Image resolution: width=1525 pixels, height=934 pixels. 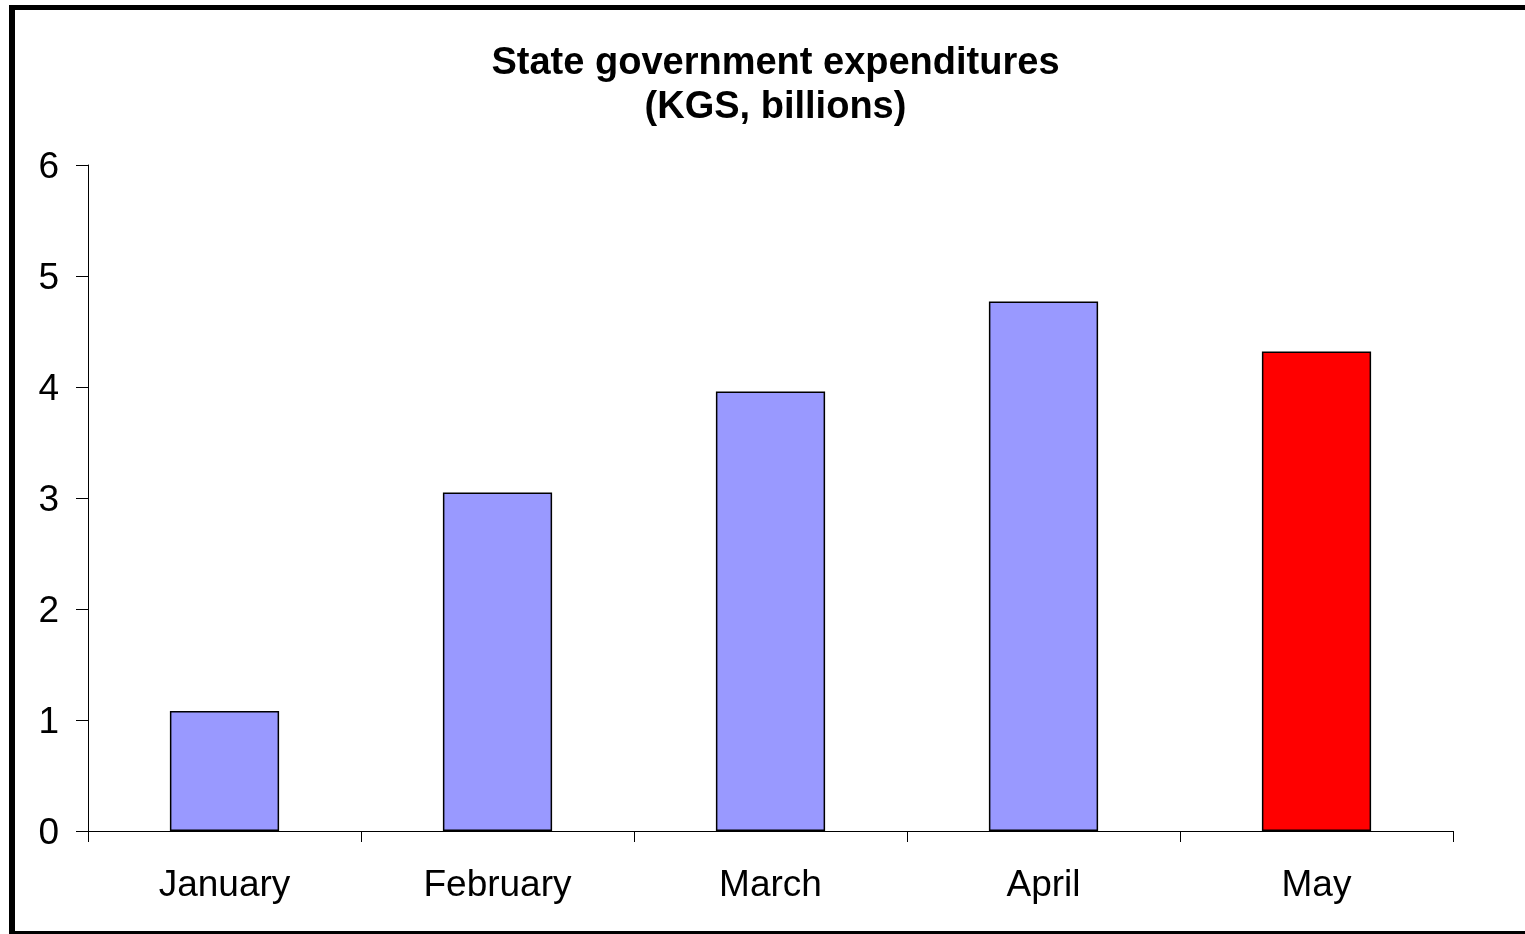 What do you see at coordinates (48, 165) in the screenshot?
I see `y-tick-label: 6` at bounding box center [48, 165].